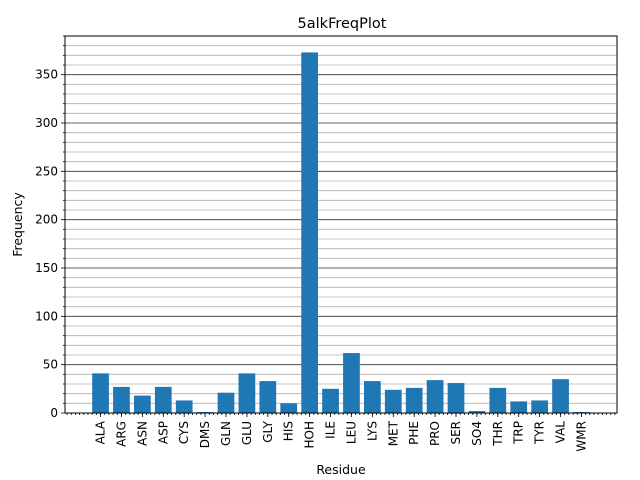 The width and height of the screenshot is (640, 480). What do you see at coordinates (456, 433) in the screenshot?
I see `x-tick-label: SER` at bounding box center [456, 433].